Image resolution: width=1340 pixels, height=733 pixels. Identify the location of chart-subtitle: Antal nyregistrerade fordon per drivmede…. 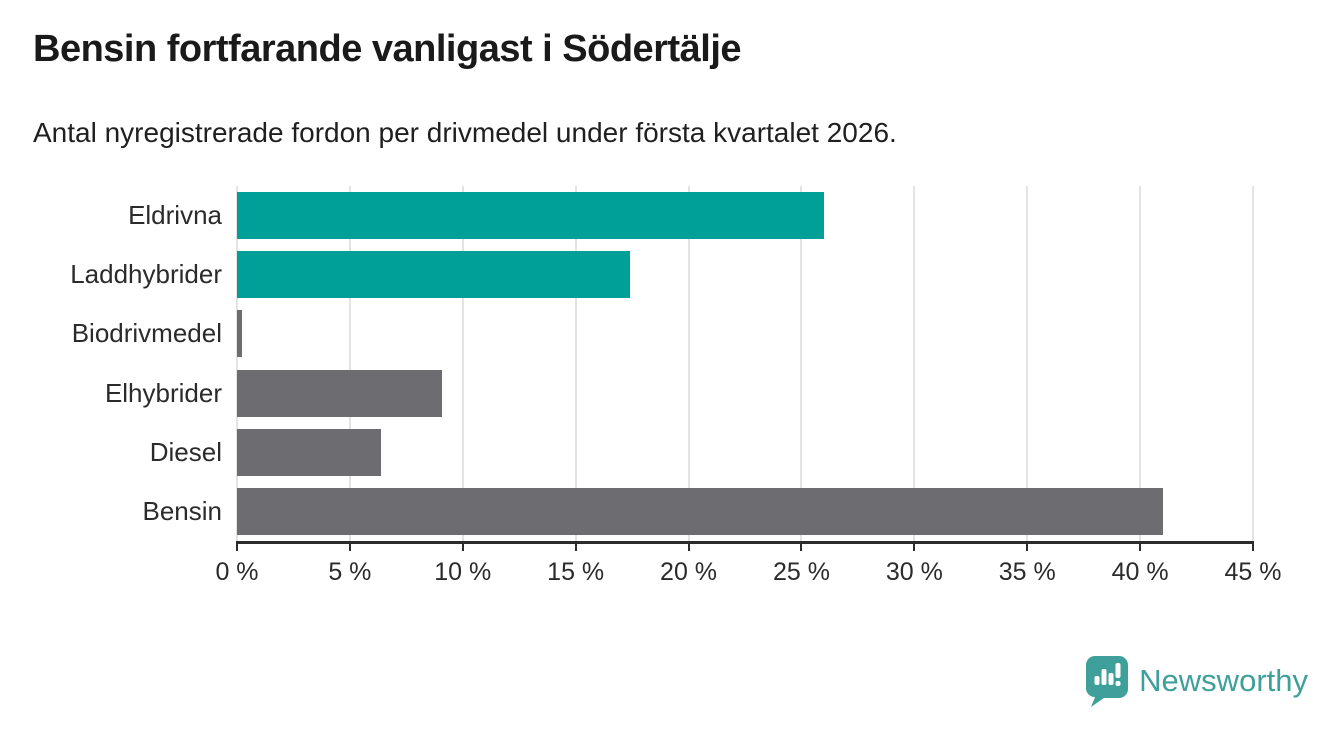
(465, 132).